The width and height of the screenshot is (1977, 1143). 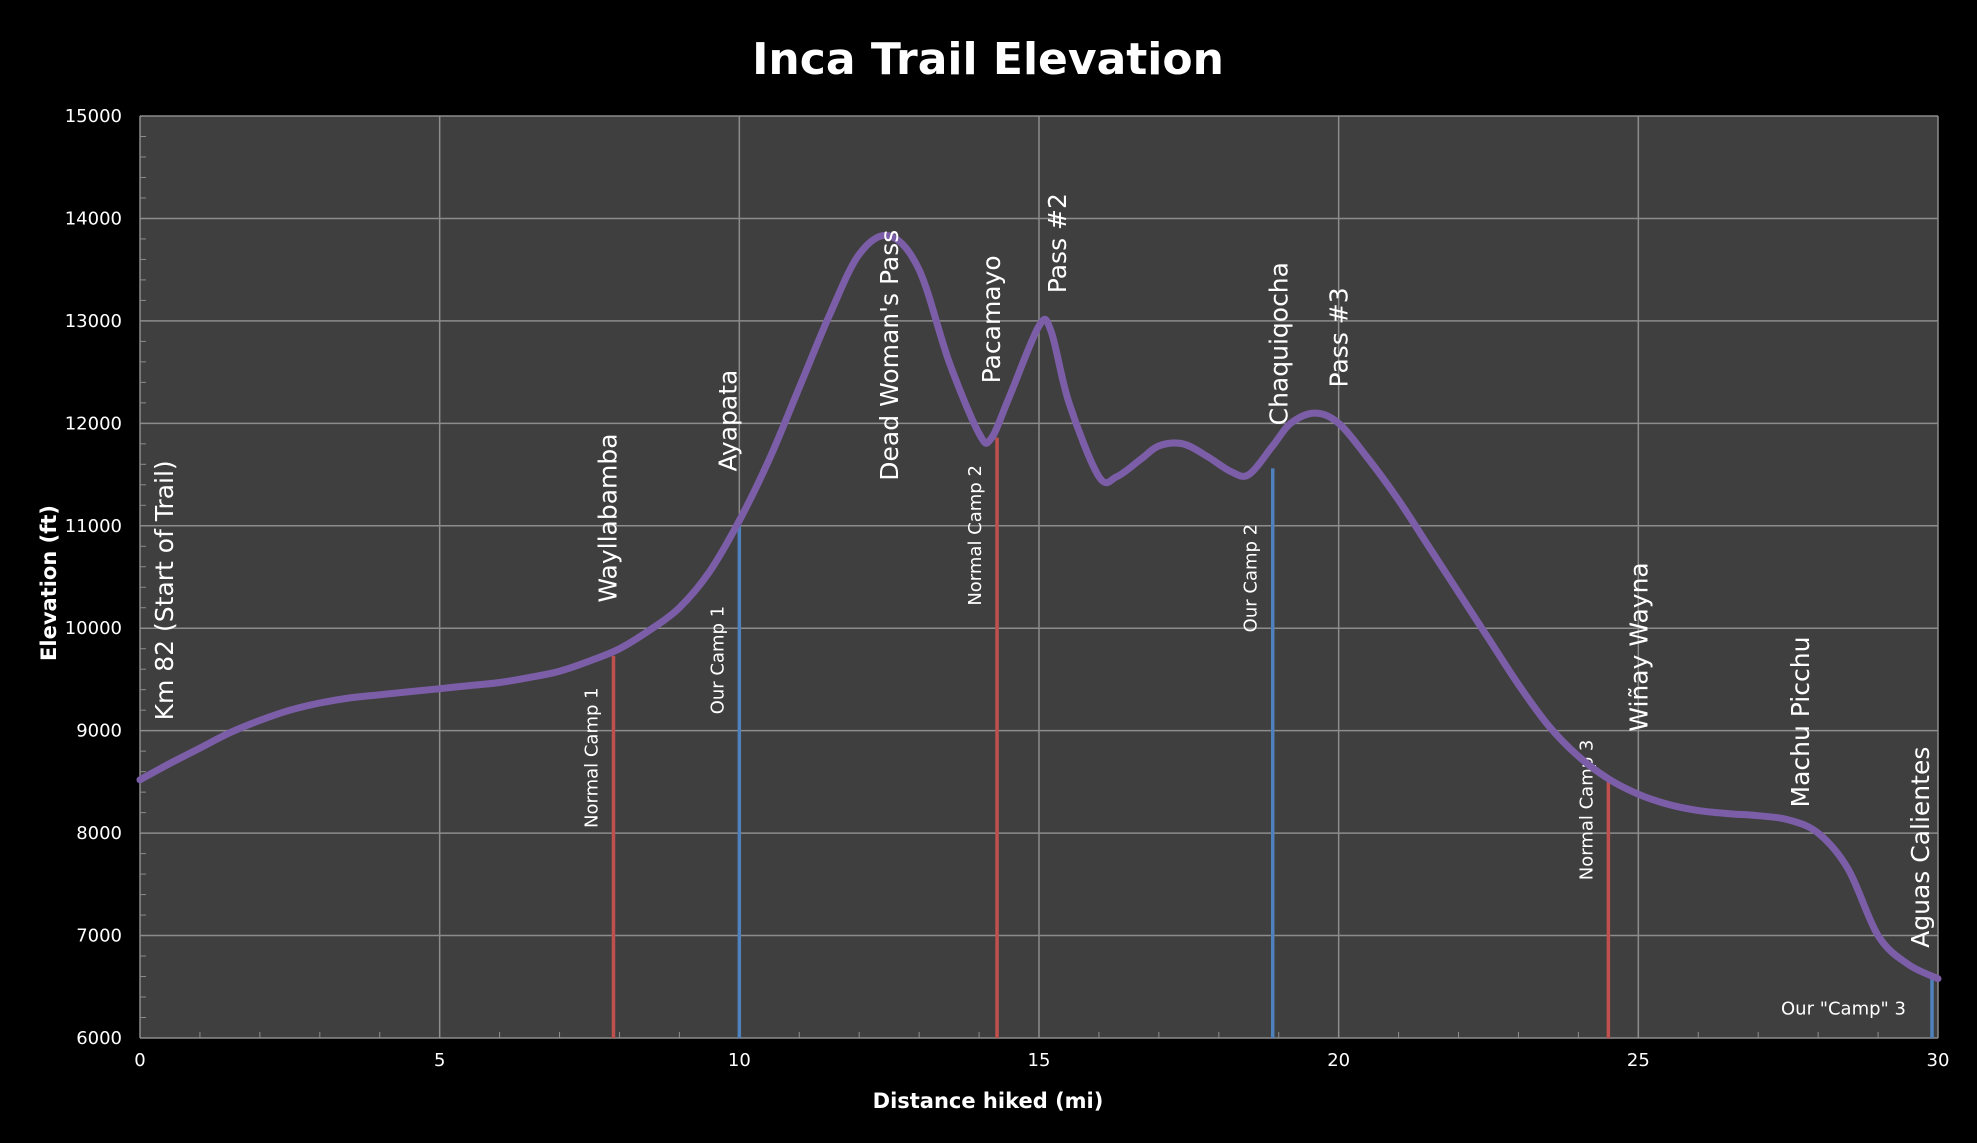 What do you see at coordinates (988, 1101) in the screenshot?
I see `x-axis-title: Distance hiked (mi)` at bounding box center [988, 1101].